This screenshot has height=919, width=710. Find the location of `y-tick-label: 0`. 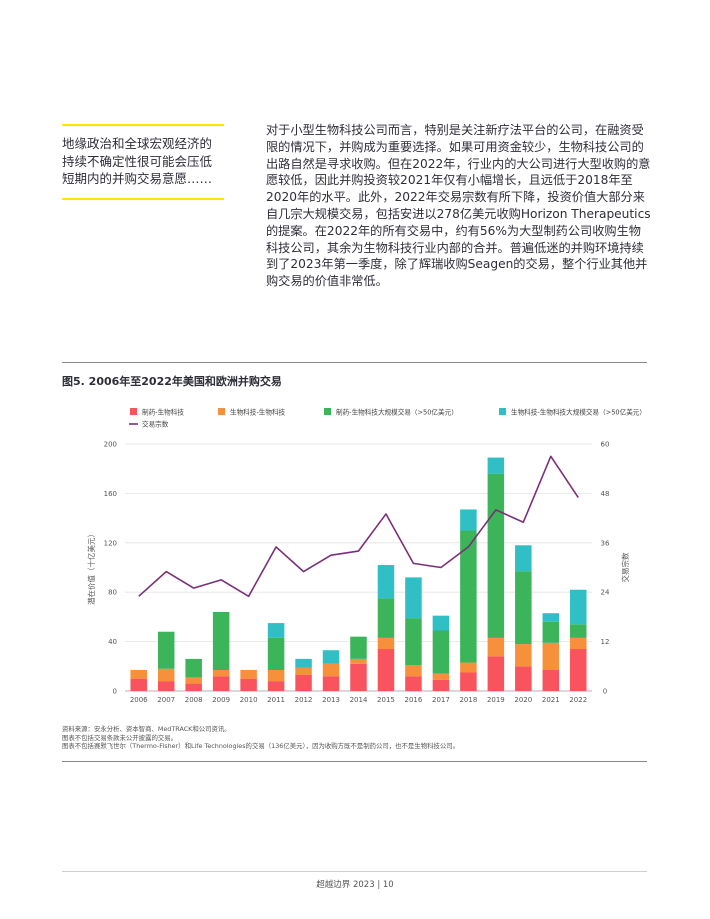

y-tick-label: 0 is located at coordinates (115, 692).